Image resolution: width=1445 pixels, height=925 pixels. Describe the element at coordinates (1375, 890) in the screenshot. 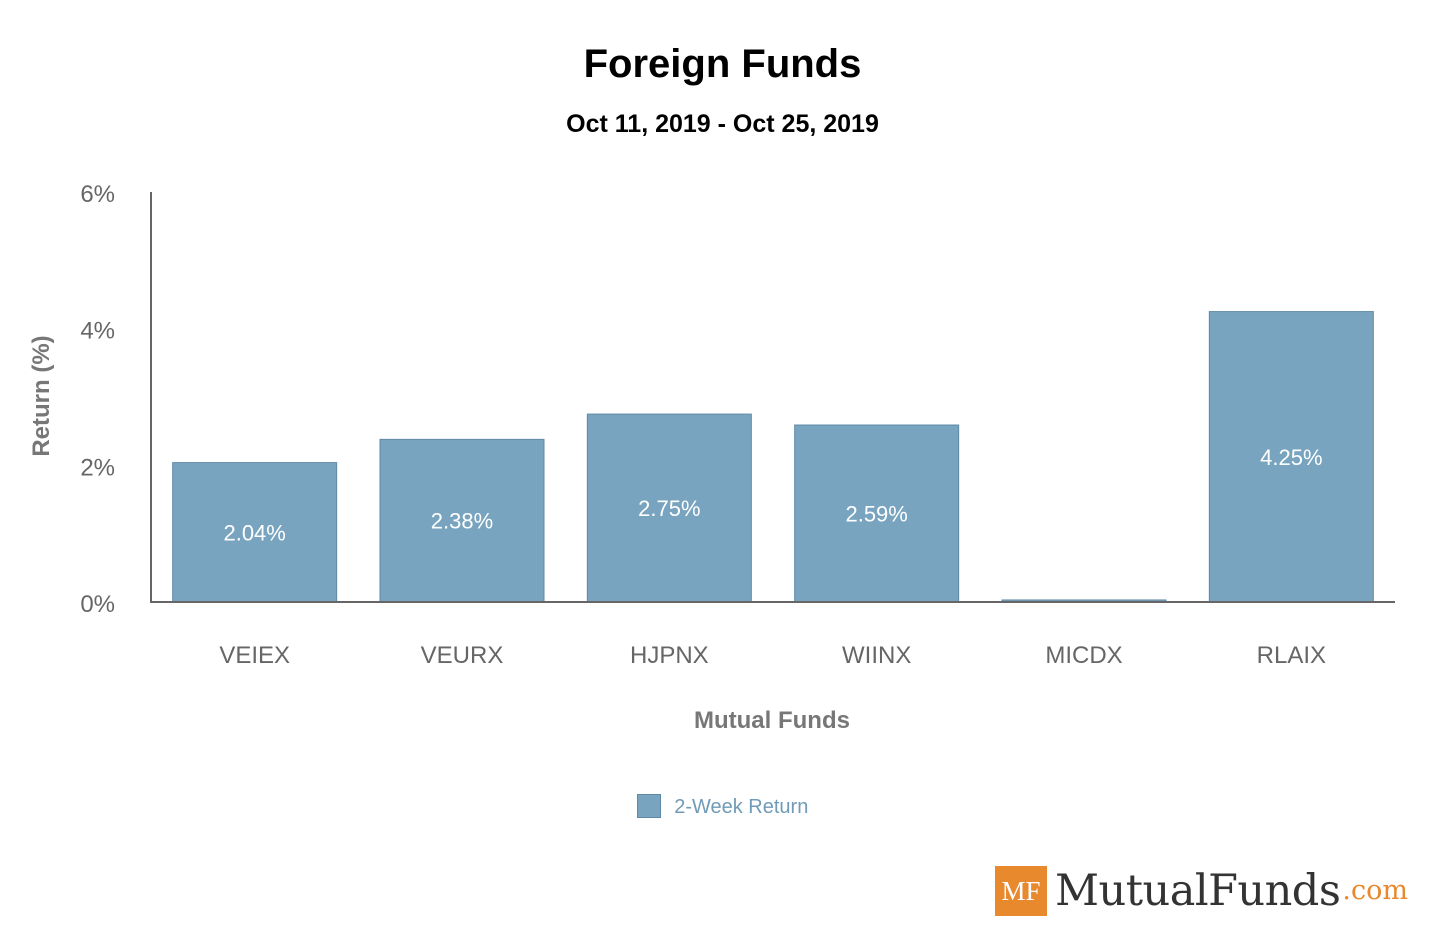

I see `brand-tld: .com` at that location.